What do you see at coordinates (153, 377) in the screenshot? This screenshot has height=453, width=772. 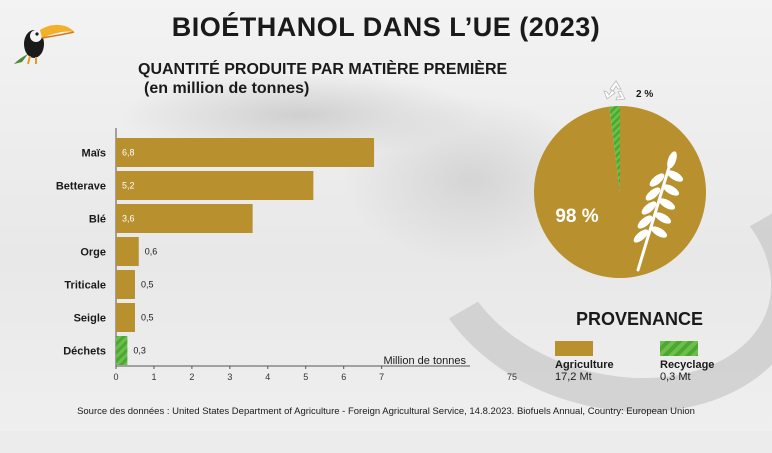 I see `x-tick-label: 1` at bounding box center [153, 377].